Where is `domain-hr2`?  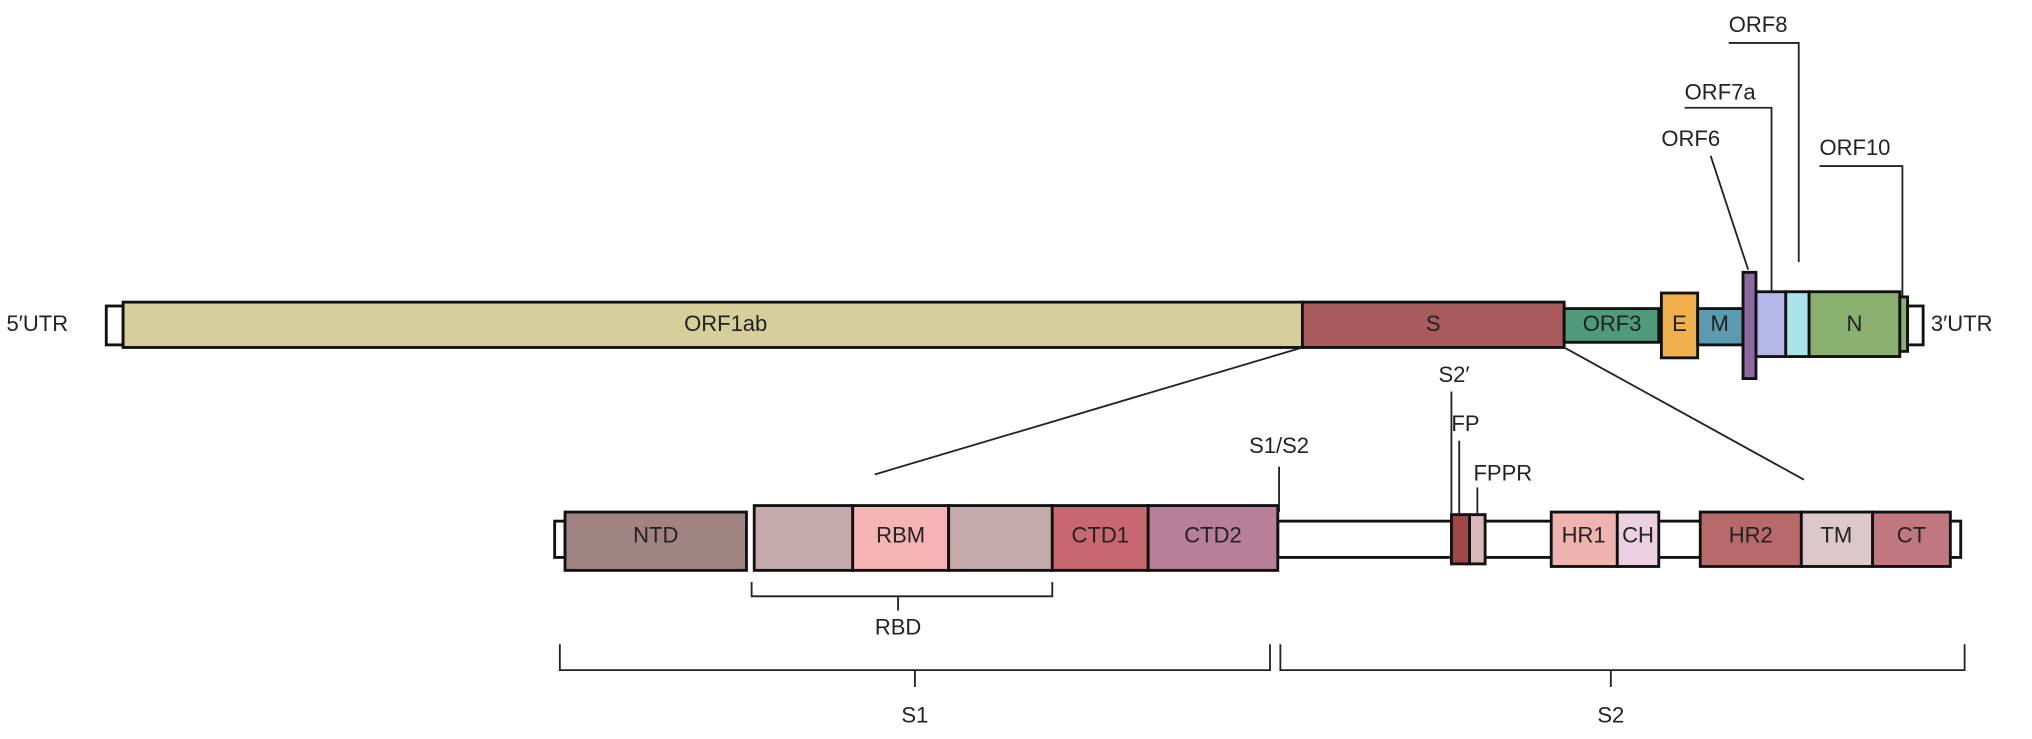
domain-hr2 is located at coordinates (1750, 539).